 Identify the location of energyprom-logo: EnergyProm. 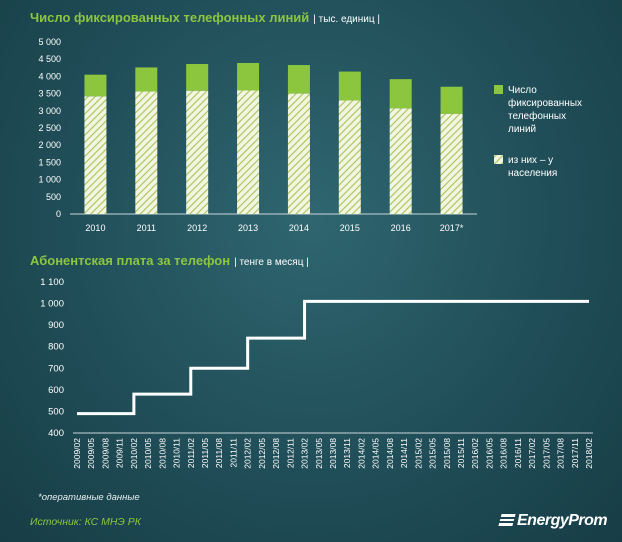
(553, 521).